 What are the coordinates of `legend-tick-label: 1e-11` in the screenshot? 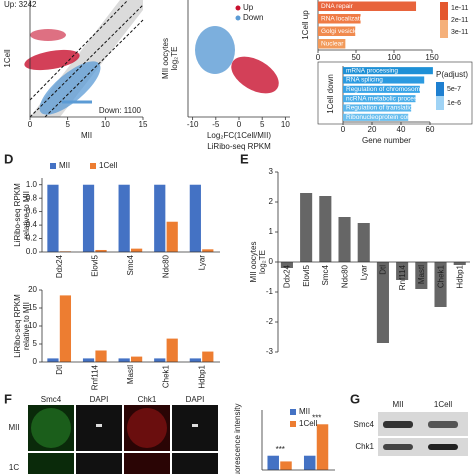 It's located at (459, 8).